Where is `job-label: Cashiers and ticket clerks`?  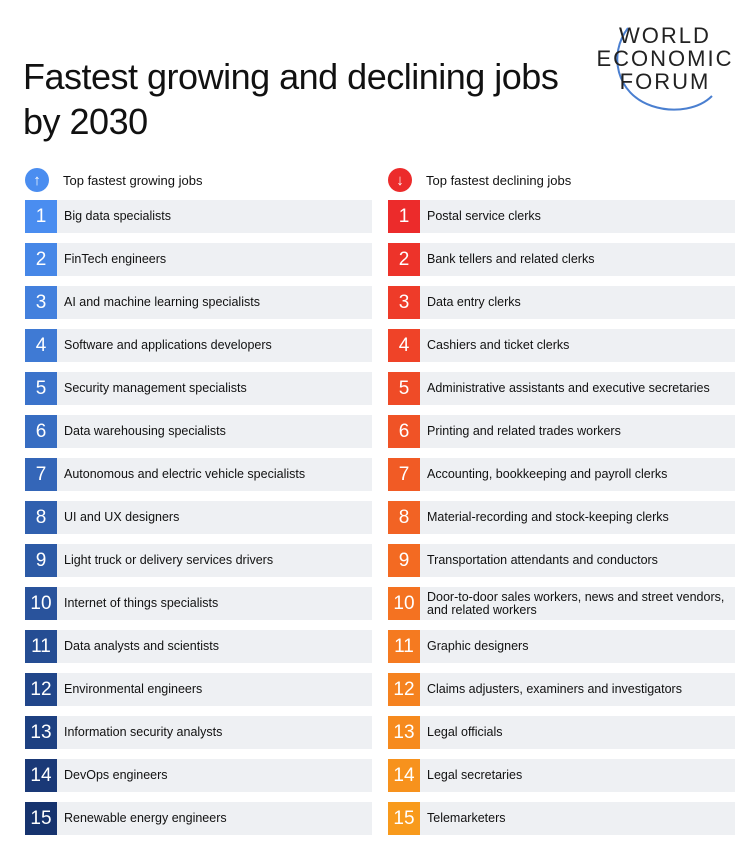
job-label: Cashiers and ticket clerks is located at coordinates (498, 345).